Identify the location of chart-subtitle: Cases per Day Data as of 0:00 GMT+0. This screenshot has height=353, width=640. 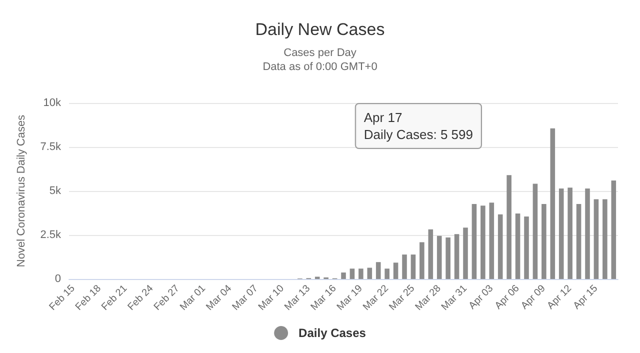
(320, 60).